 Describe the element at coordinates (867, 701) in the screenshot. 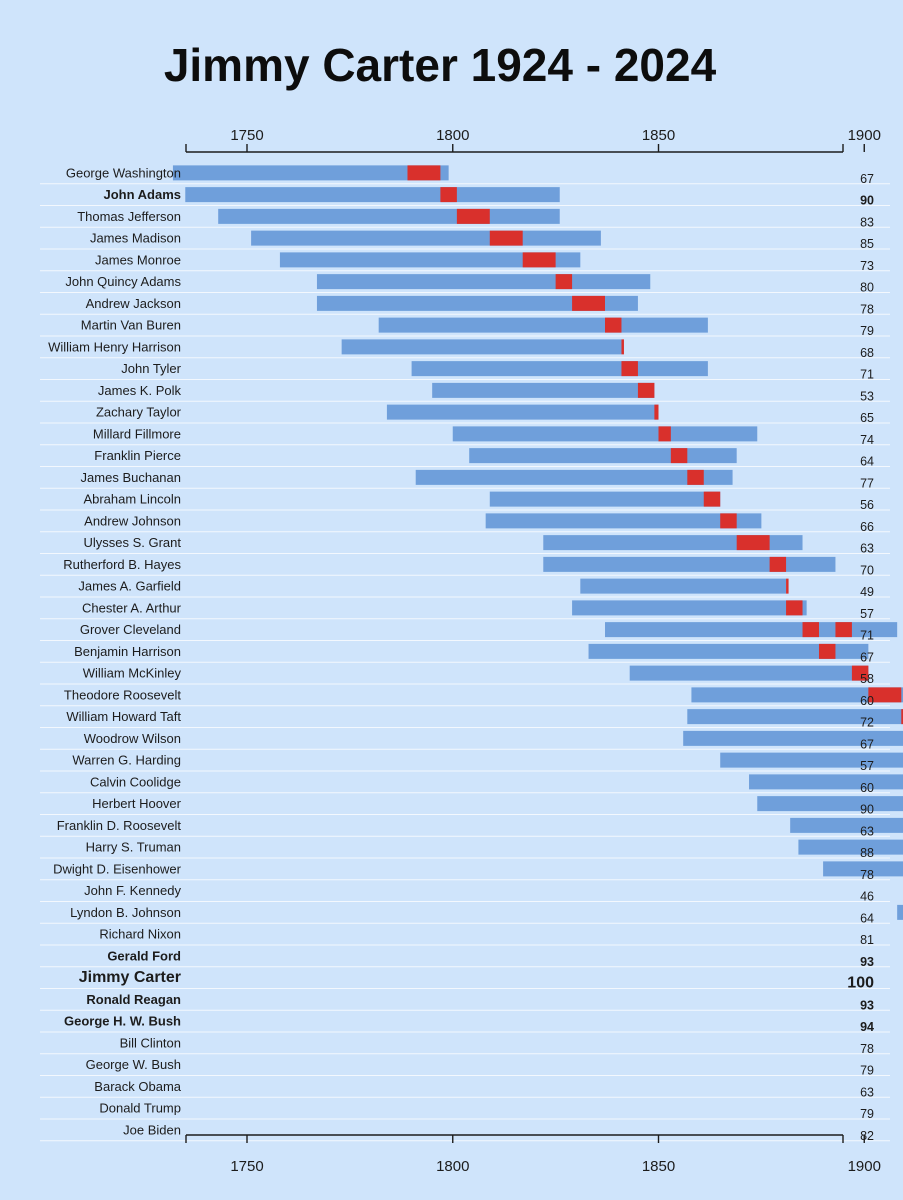

I see `age-label-theodore-roosevelt: 60` at that location.